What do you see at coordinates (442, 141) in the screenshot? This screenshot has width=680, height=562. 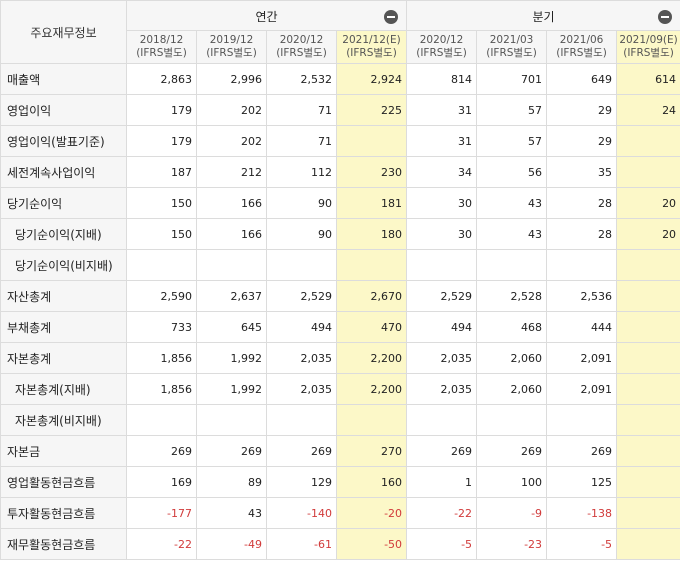 I see `value-cell: 31` at bounding box center [442, 141].